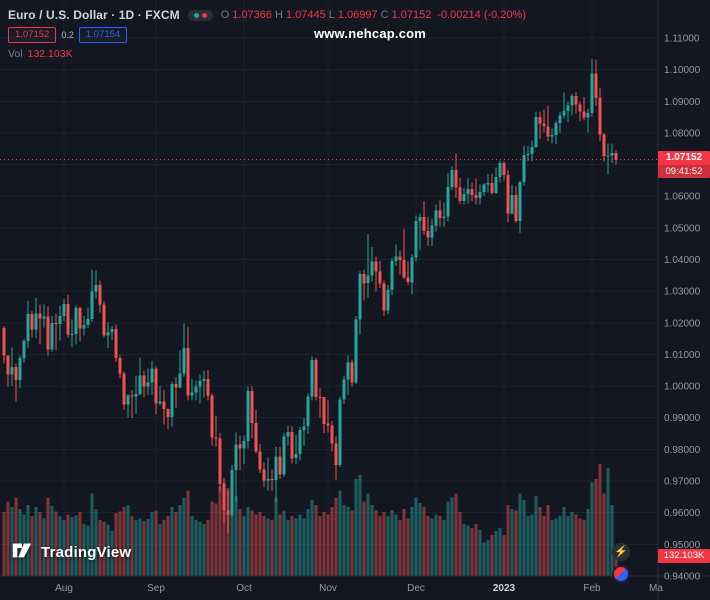 The width and height of the screenshot is (710, 600). Describe the element at coordinates (416, 588) in the screenshot. I see `svg-text: Dec` at that location.